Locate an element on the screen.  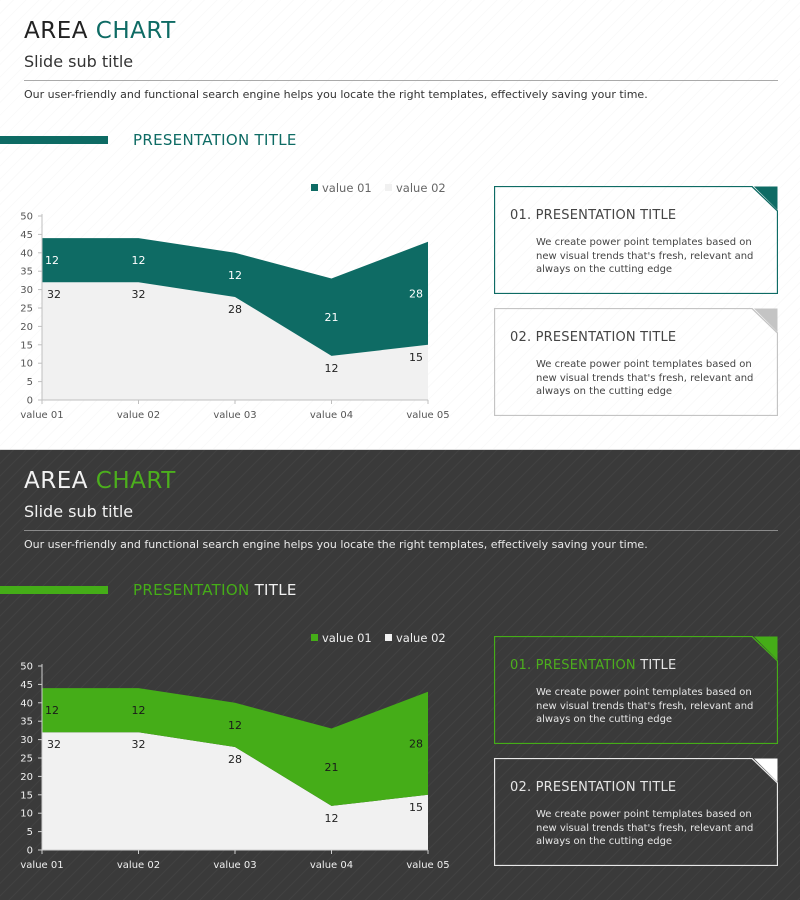
card-title: 02. PRESENTATION TITLE is located at coordinates (593, 787).